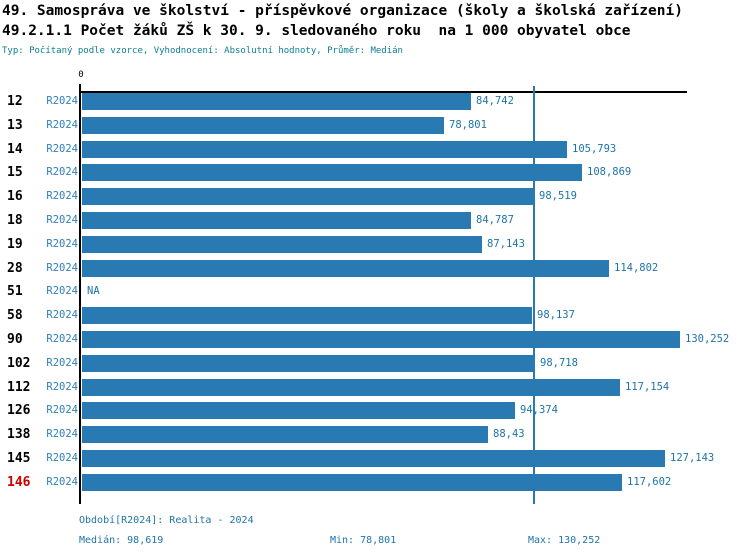 This screenshot has width=750, height=560. Describe the element at coordinates (19, 411) in the screenshot. I see `row-category-label: 126` at that location.